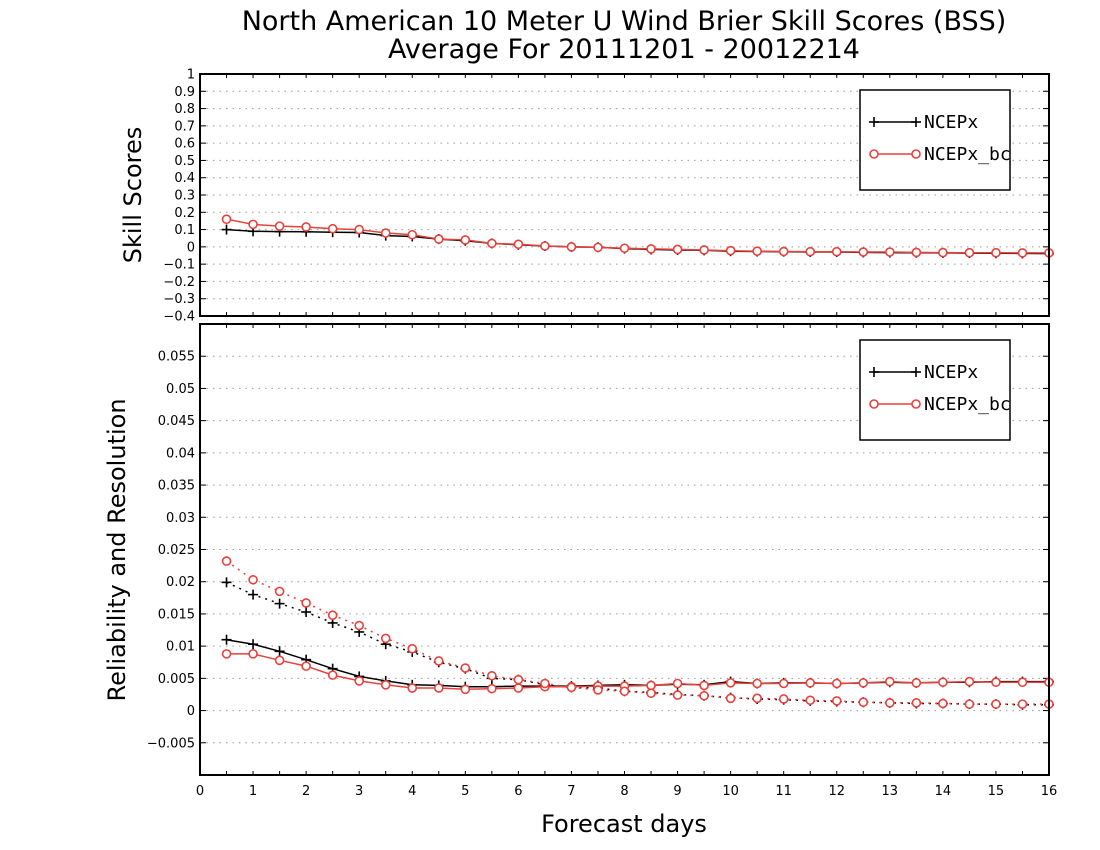  Describe the element at coordinates (180, 647) in the screenshot. I see `y-tick-label: 0.01` at that location.